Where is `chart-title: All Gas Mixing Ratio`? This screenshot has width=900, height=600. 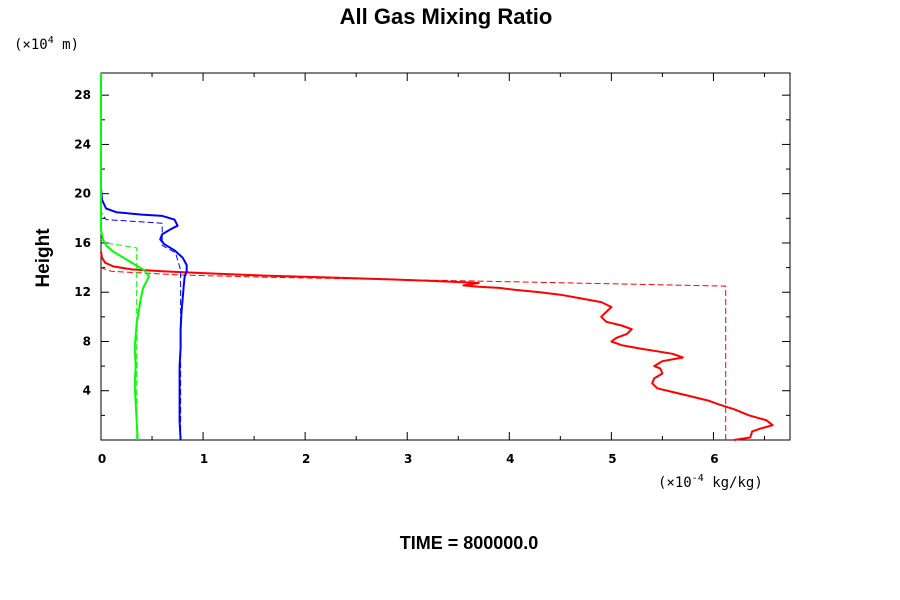 chart-title: All Gas Mixing Ratio is located at coordinates (446, 16).